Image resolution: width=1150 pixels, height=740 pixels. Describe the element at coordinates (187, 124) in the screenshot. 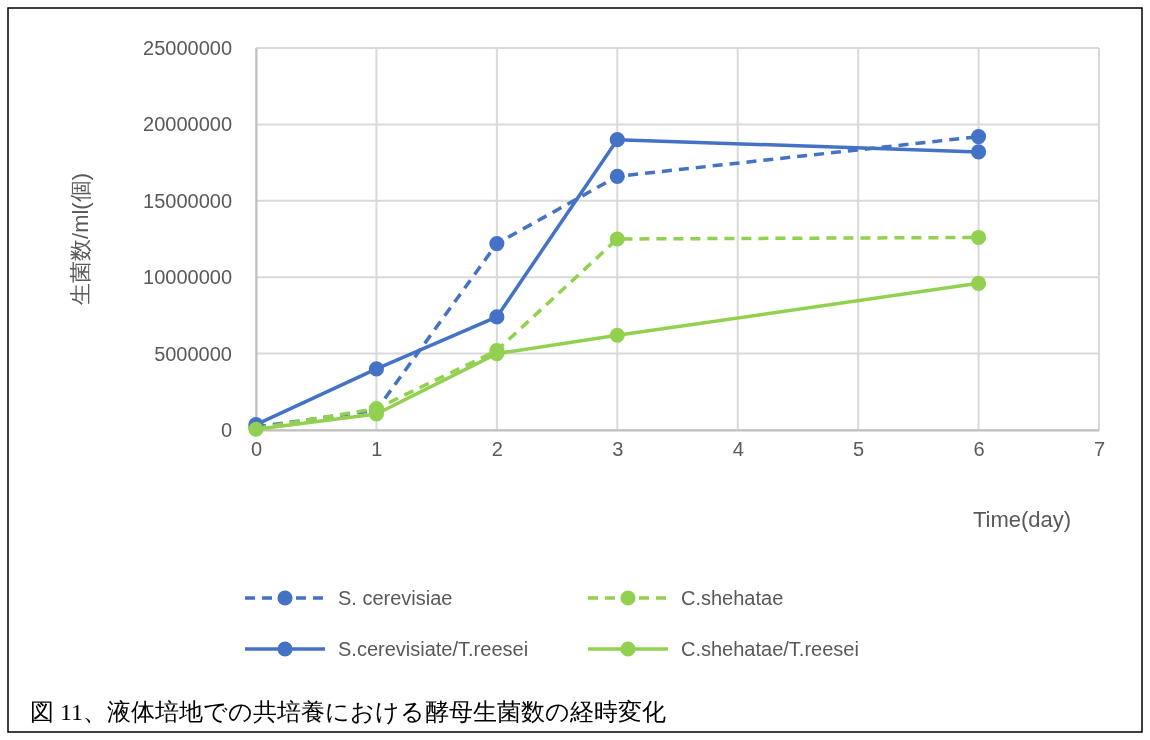

I see `y-tick-label: 20000000` at that location.